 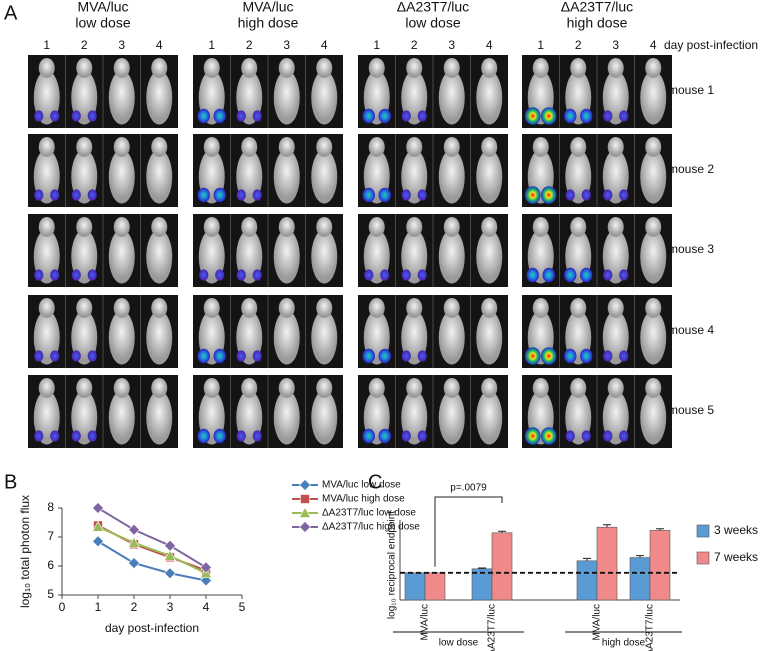 What do you see at coordinates (736, 530) in the screenshot?
I see `legend-label: 3 weeks` at bounding box center [736, 530].